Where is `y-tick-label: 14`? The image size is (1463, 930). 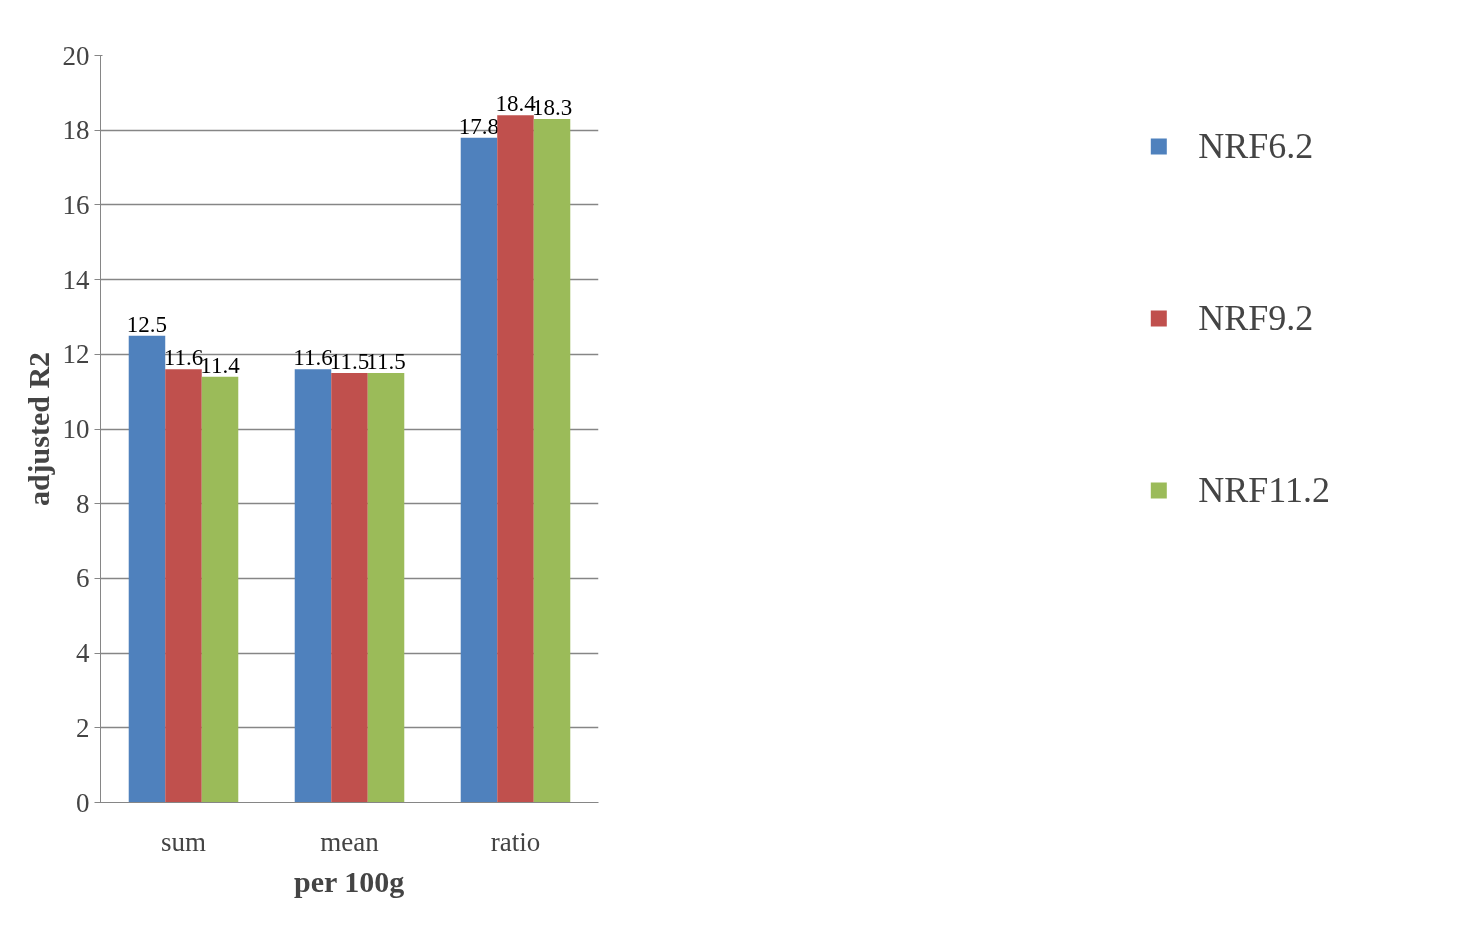
y-tick-label: 14 is located at coordinates (76, 279).